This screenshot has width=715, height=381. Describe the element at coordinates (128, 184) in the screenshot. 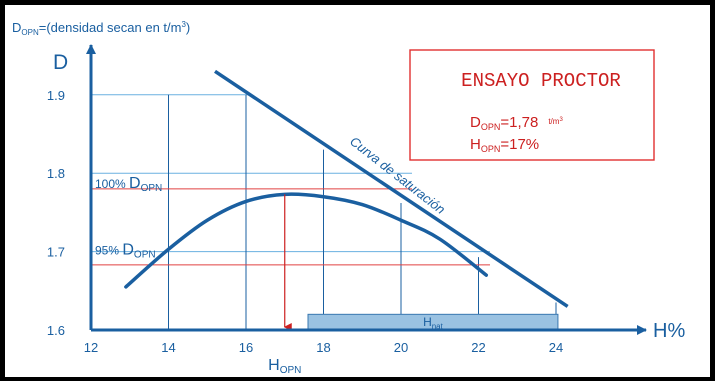

I see `max-density-label: 100% DOPN` at that location.